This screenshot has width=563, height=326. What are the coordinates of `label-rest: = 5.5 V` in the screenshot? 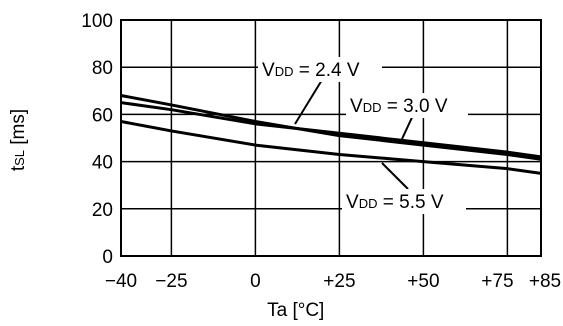 It's located at (410, 202).